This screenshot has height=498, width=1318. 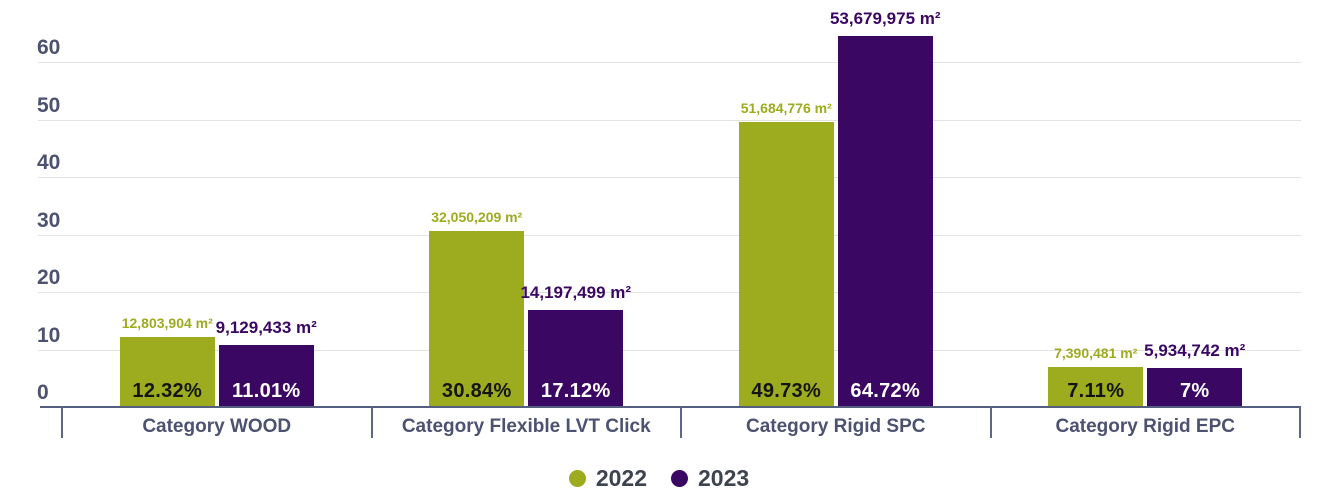 I want to click on legend-item-2023: 2023, so click(x=710, y=478).